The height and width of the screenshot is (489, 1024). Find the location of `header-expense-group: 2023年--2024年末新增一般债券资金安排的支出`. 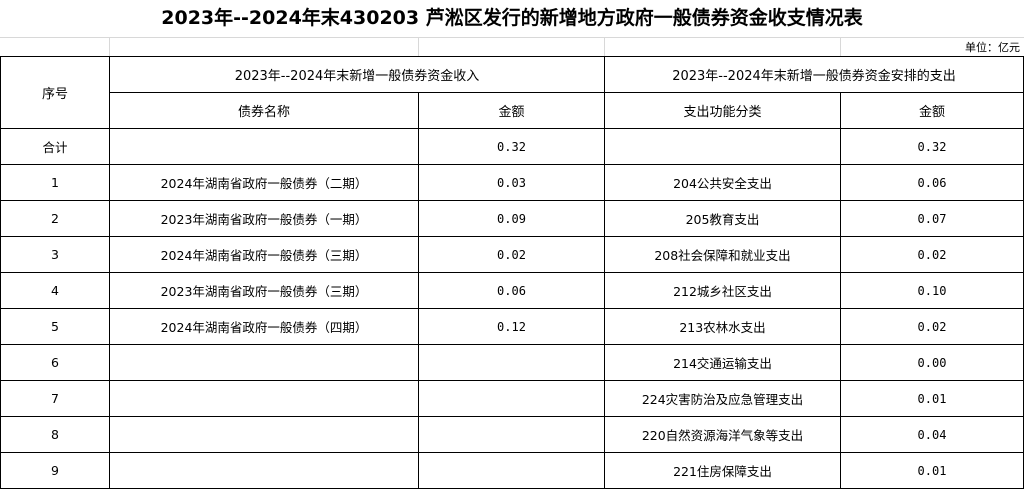

header-expense-group: 2023年--2024年末新增一般债券资金安排的支出 is located at coordinates (814, 74).